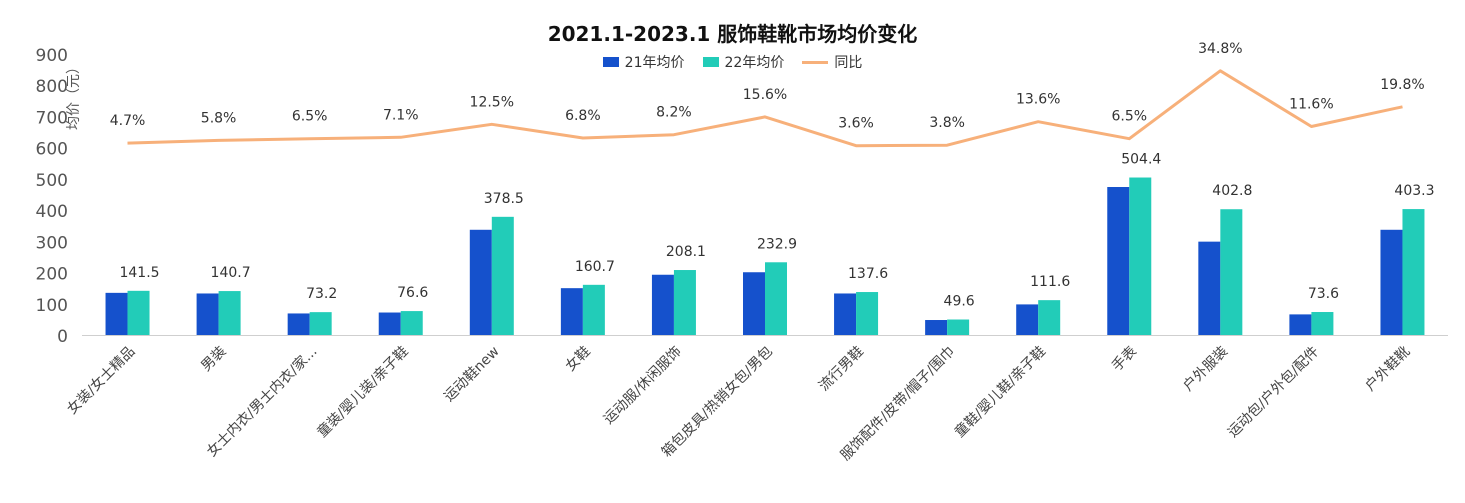 The height and width of the screenshot is (503, 1465). Describe the element at coordinates (841, 369) in the screenshot. I see `x-category-label: 流行男鞋` at that location.